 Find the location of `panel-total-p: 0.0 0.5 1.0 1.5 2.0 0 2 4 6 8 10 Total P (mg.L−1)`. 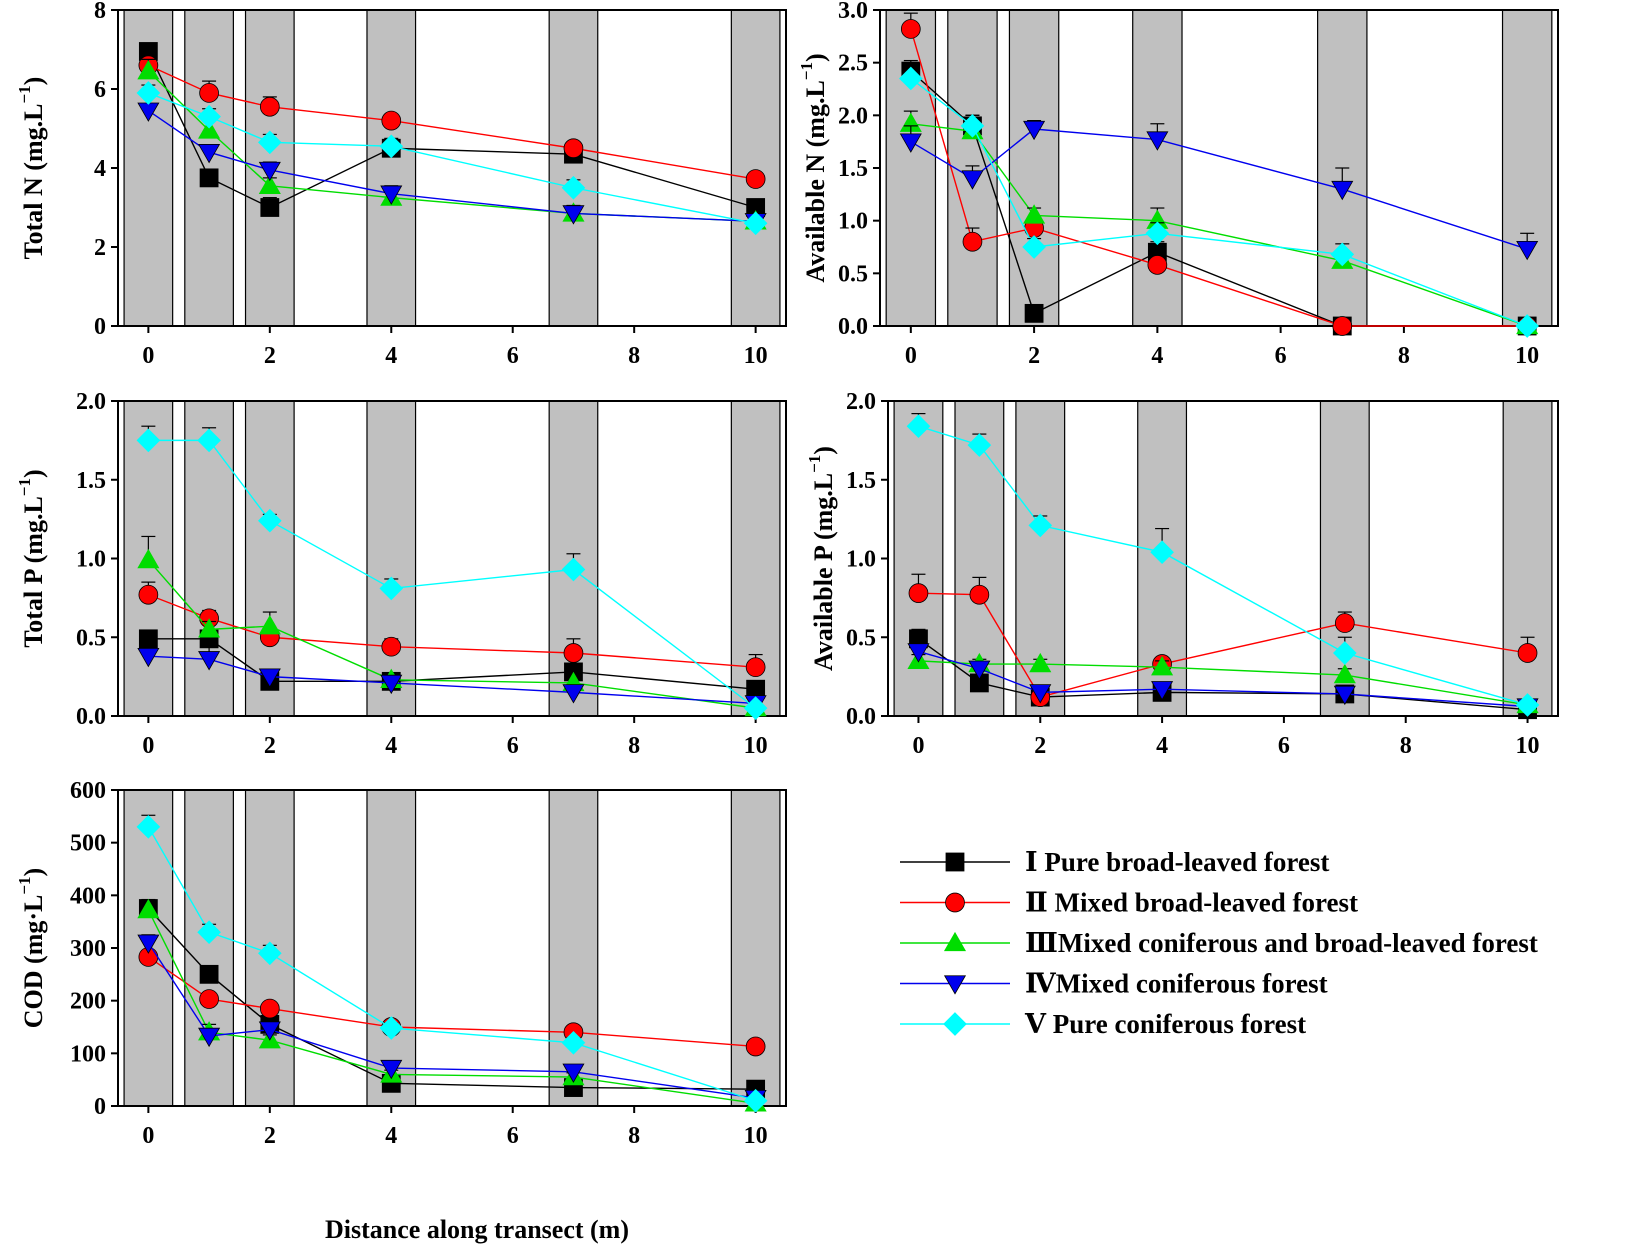

panel-total-p: 0.0 0.5 1.0 1.5 2.0 0 2 4 6 8 10 Total P (mg.L−1) is located at coordinates (401, 574).